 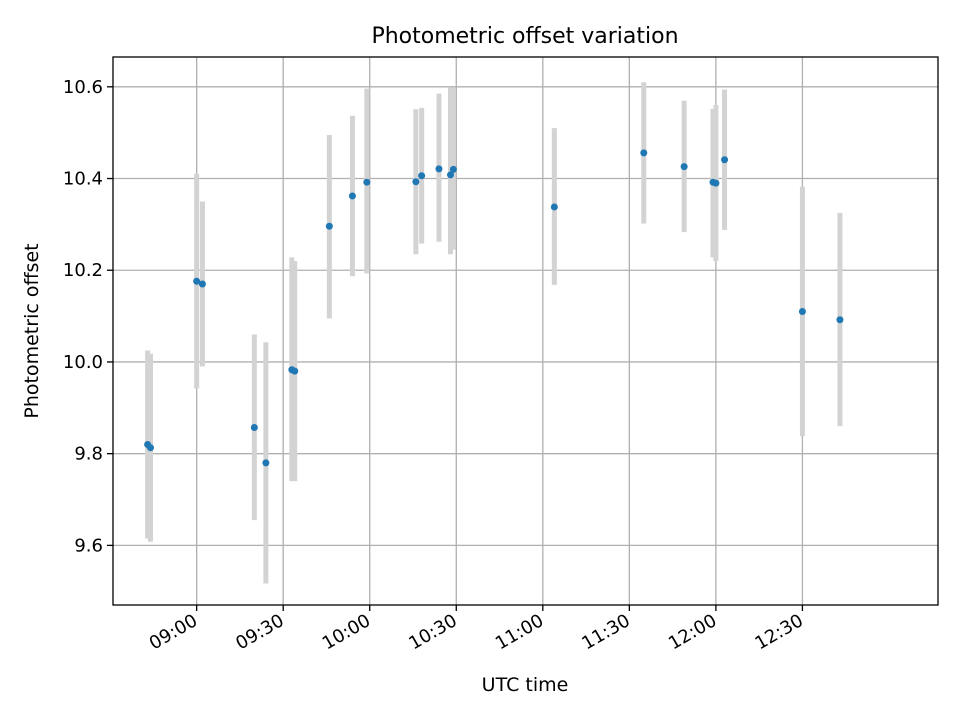 I want to click on x-tick-label: 10:00, so click(x=346, y=632).